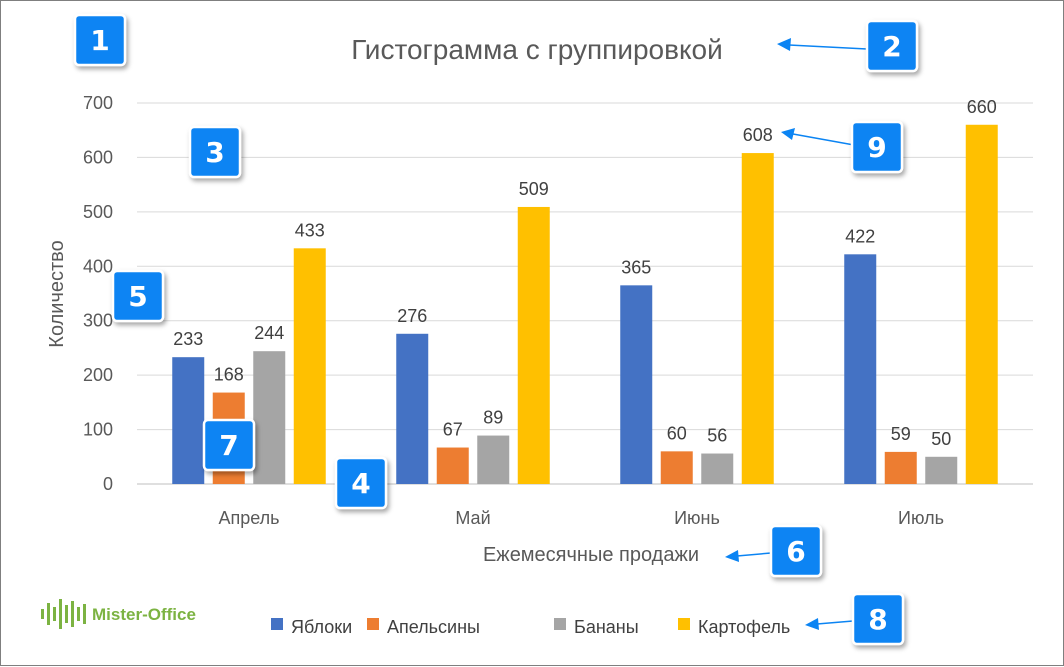  I want to click on callout-arrows, so click(796, 334).